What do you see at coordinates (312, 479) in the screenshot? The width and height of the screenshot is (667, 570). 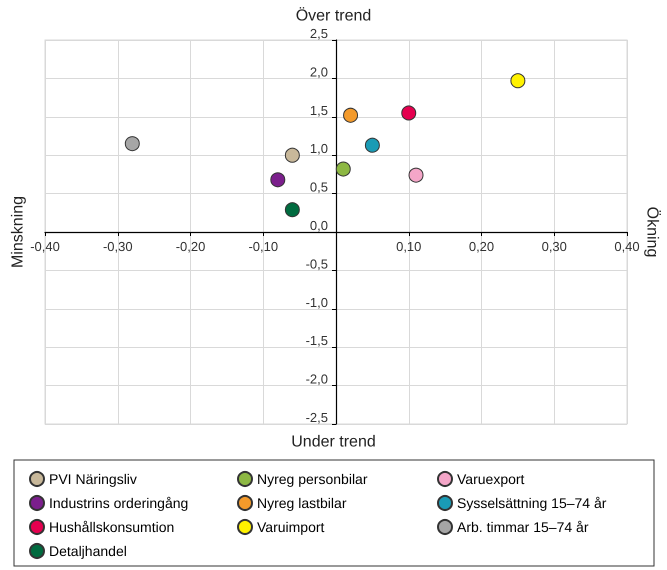 I see `legend-label: Nyreg personbilar` at bounding box center [312, 479].